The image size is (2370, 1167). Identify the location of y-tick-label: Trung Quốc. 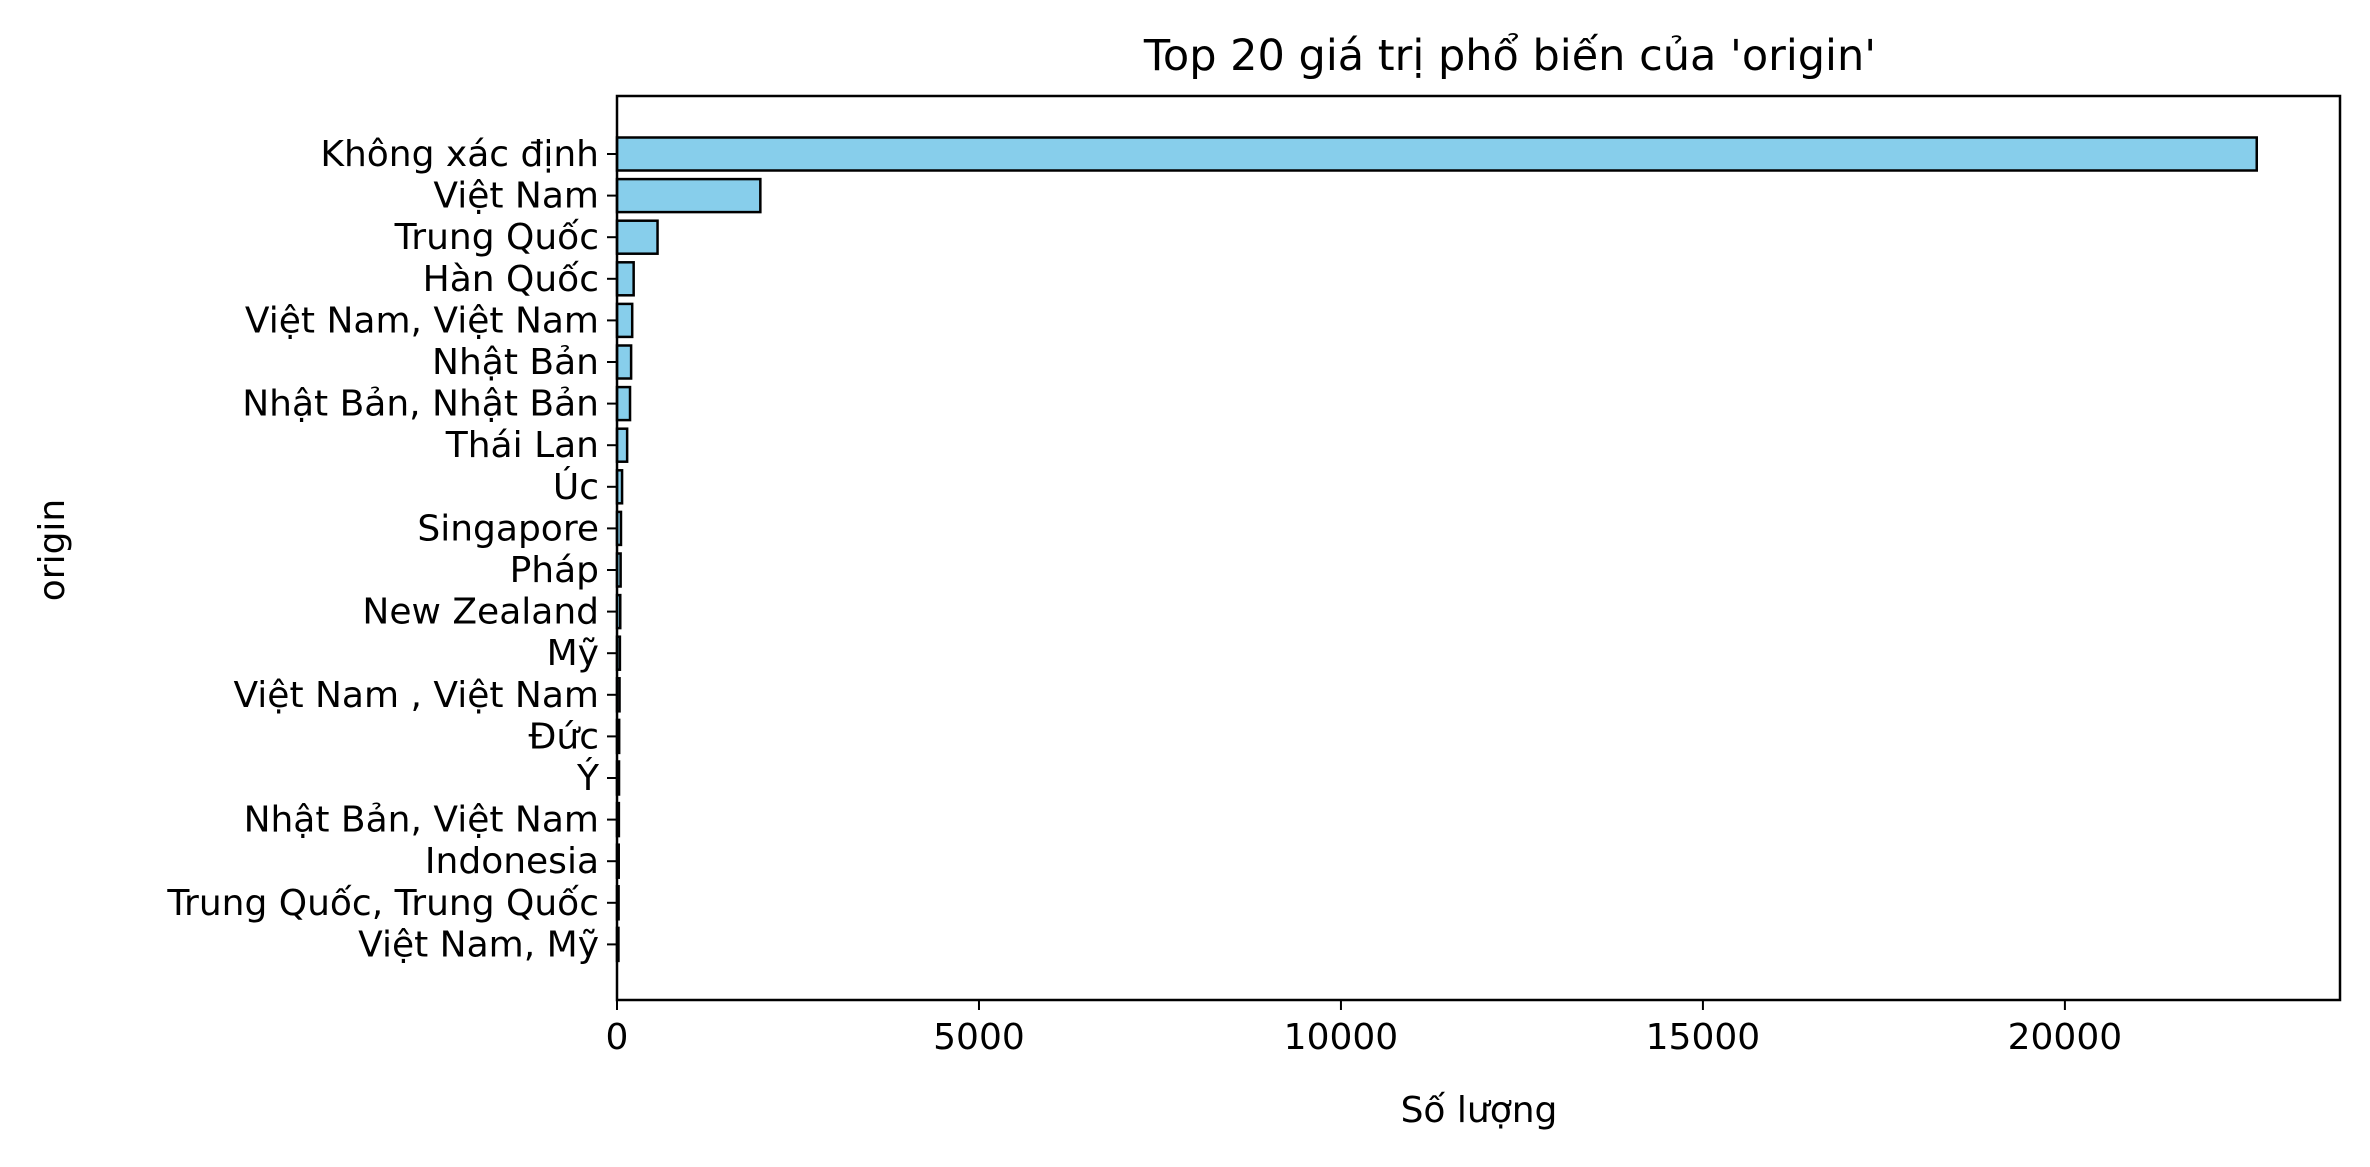
(496, 237).